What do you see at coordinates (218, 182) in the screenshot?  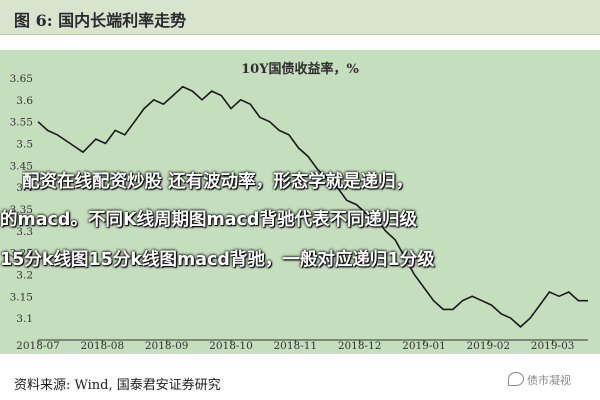 I see `overlay-text-line-1: 配资在线配资炒股 还有波动率，形态学就是递归，` at bounding box center [218, 182].